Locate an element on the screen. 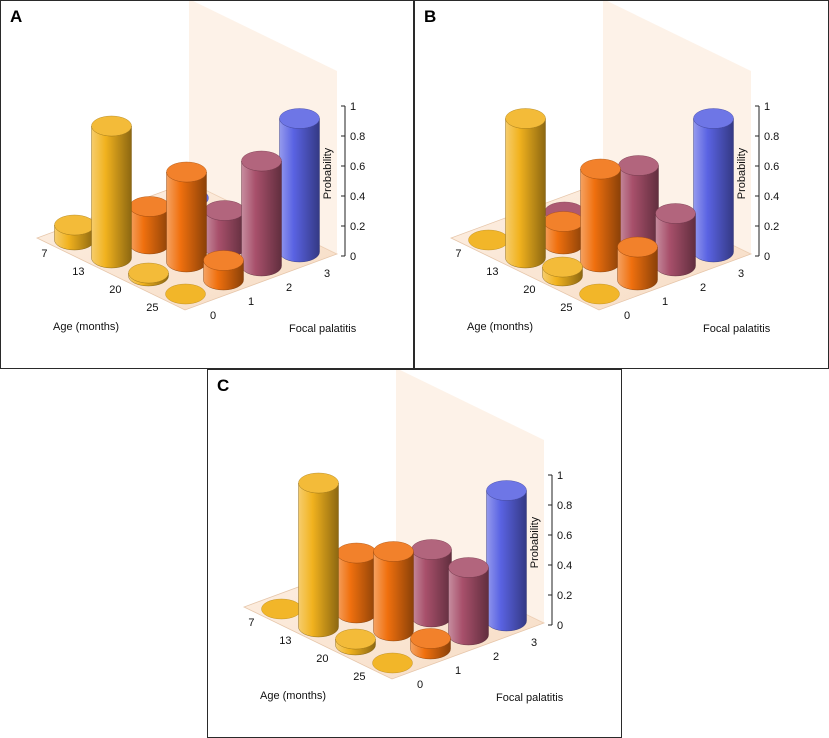 The image size is (829, 738). panel-label: A is located at coordinates (16, 16).